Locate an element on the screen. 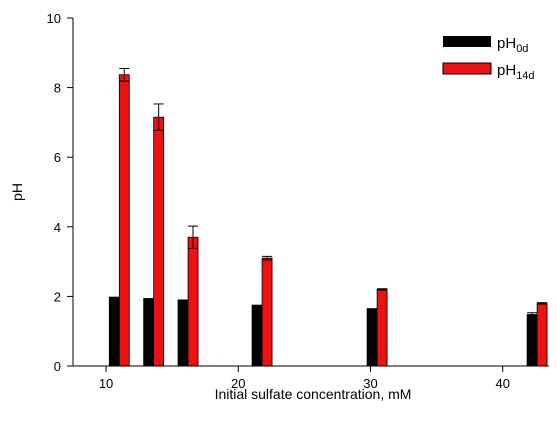 The image size is (557, 429). legend-label-ph14d-main: pH is located at coordinates (506, 70).